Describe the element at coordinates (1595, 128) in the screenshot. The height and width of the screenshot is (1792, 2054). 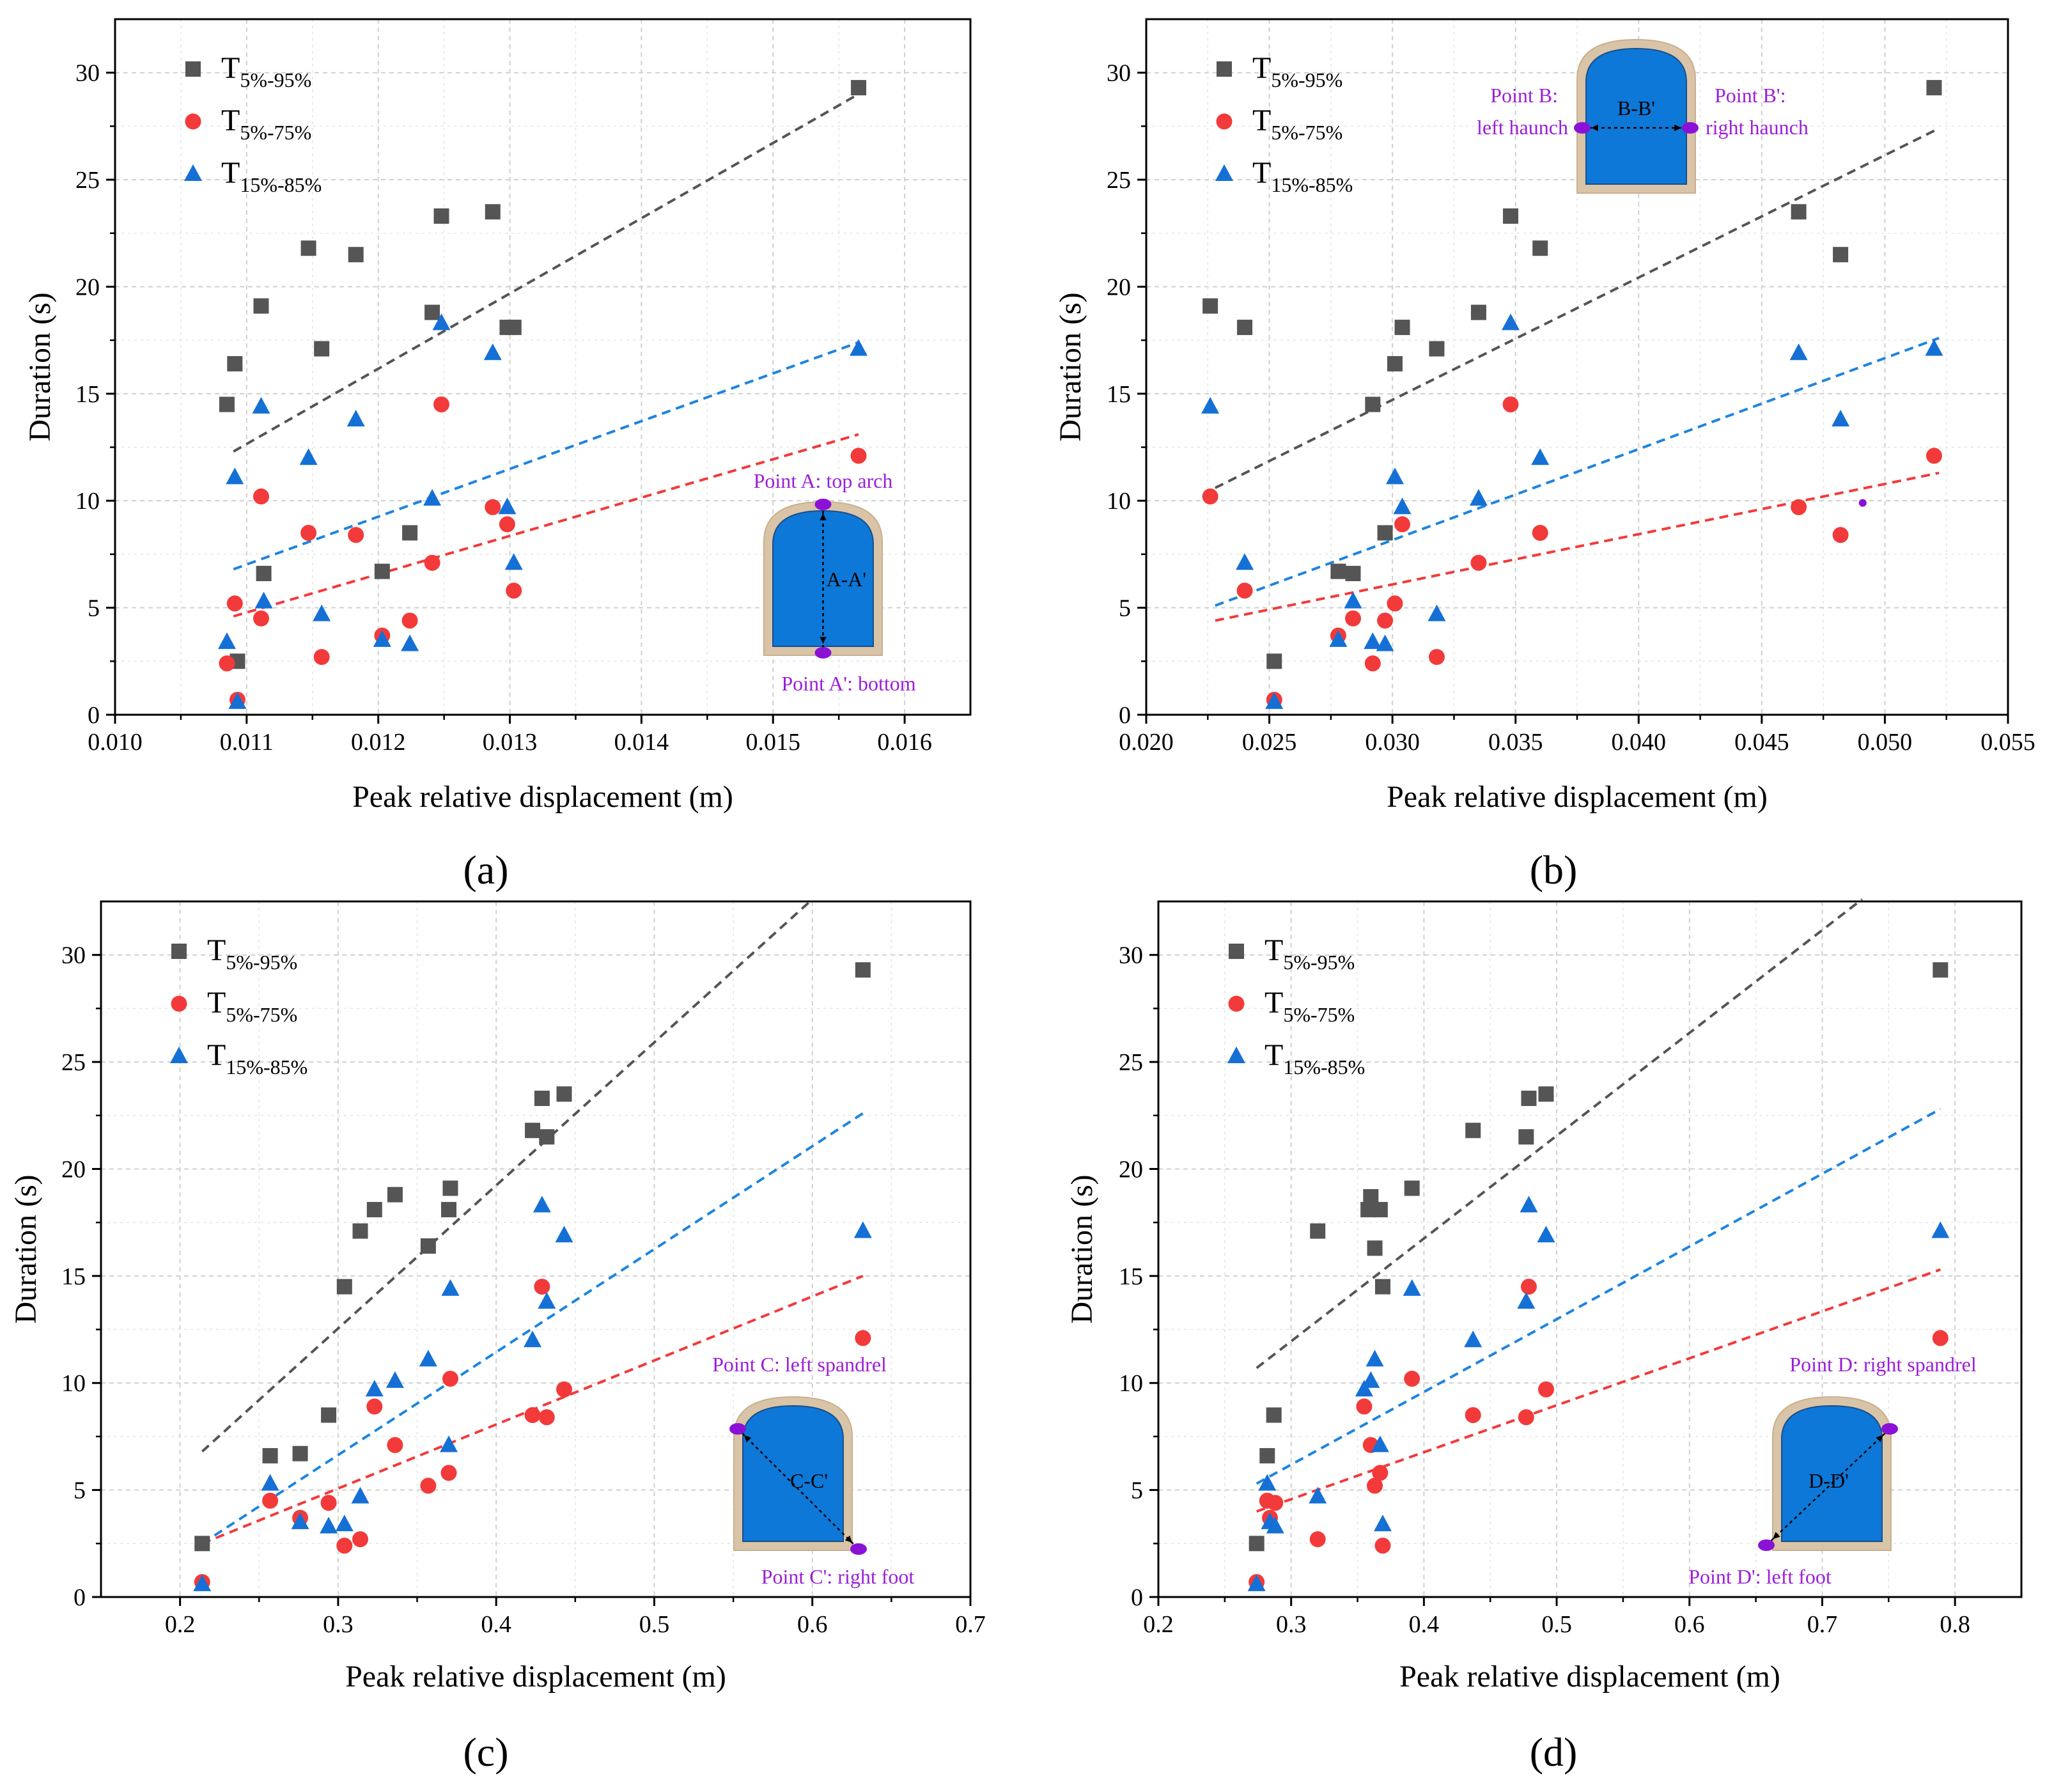
I see `arrow-head-icon` at that location.